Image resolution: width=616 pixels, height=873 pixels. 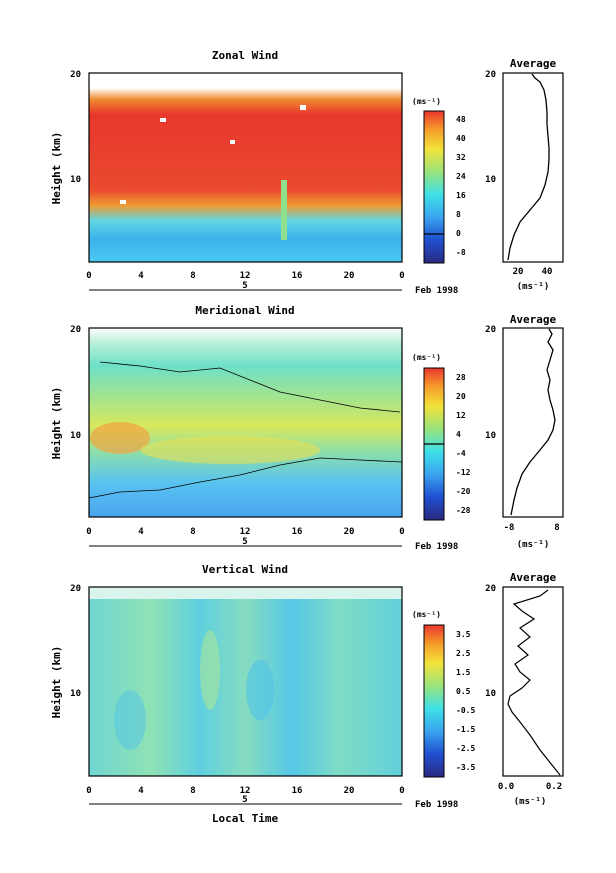 What do you see at coordinates (461, 377) in the screenshot?
I see `merid-cb-tick-0: 28` at bounding box center [461, 377].